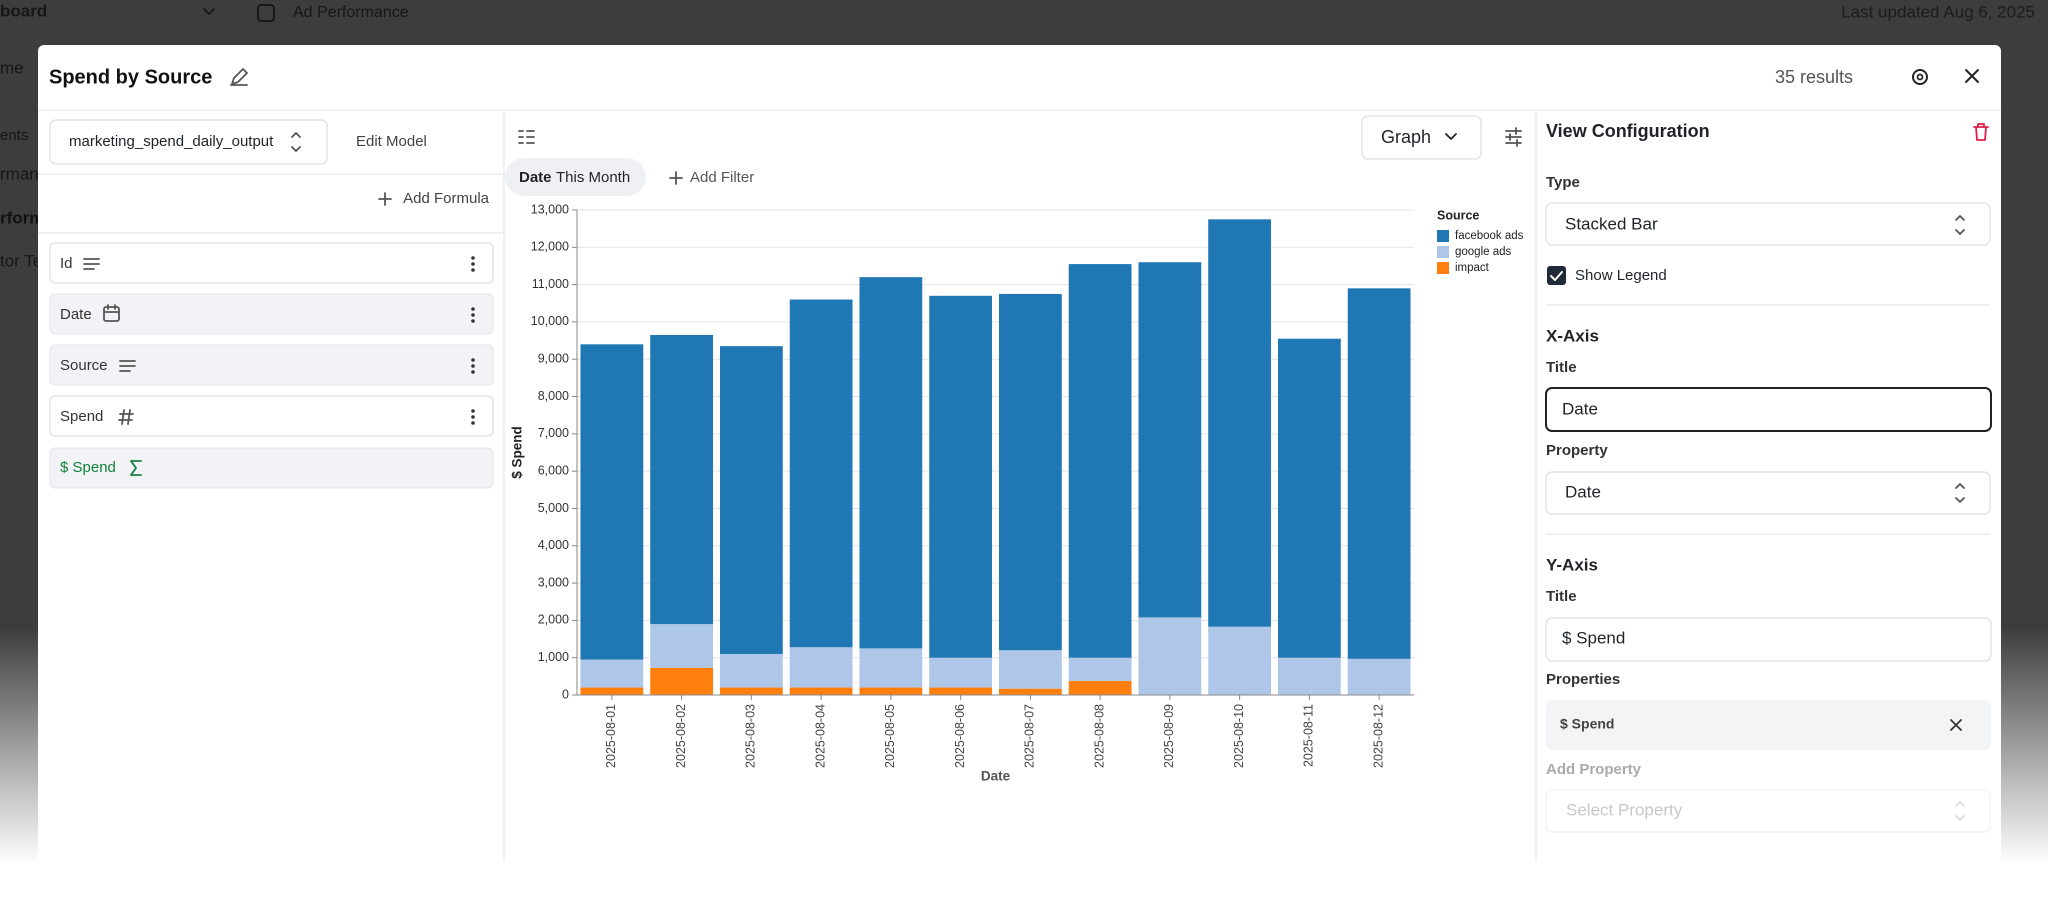 This screenshot has width=2048, height=910. I want to click on chevron-icon, so click(209, 11).